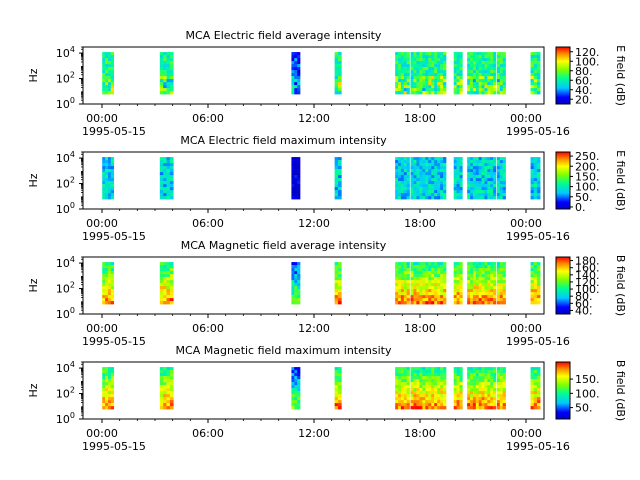 The height and width of the screenshot is (480, 640). Describe the element at coordinates (314, 118) in the screenshot. I see `x-tick-label: 12:00` at that location.